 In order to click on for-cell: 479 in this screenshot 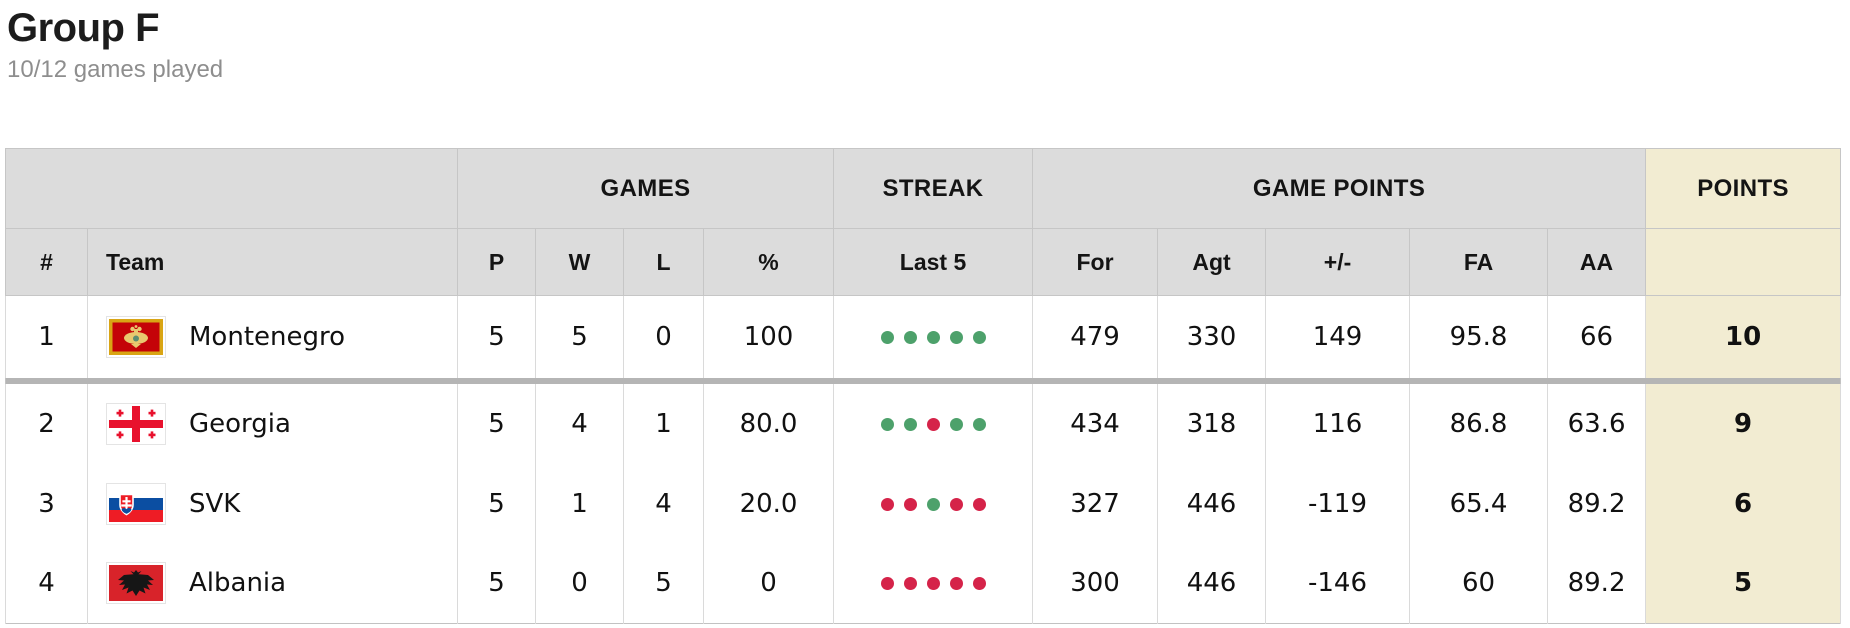, I will do `click(1095, 336)`.